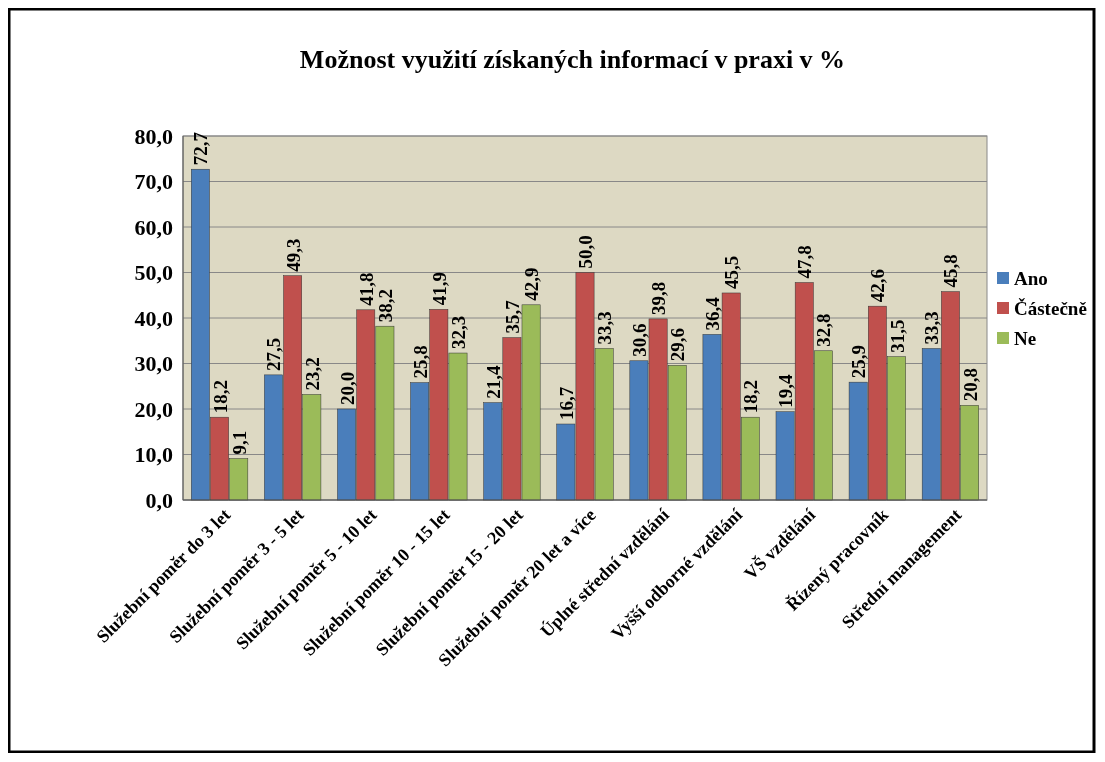  Describe the element at coordinates (153, 273) in the screenshot. I see `y-tick-label: 50,0` at that location.